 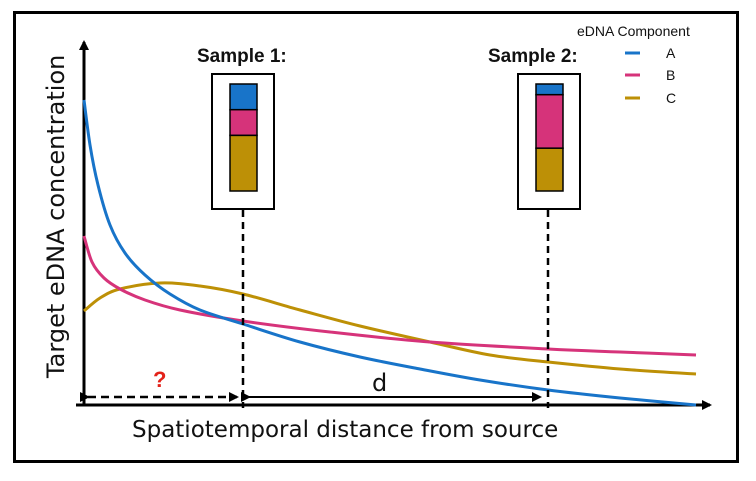 I want to click on legend-title: eDNA Component, so click(x=633, y=31).